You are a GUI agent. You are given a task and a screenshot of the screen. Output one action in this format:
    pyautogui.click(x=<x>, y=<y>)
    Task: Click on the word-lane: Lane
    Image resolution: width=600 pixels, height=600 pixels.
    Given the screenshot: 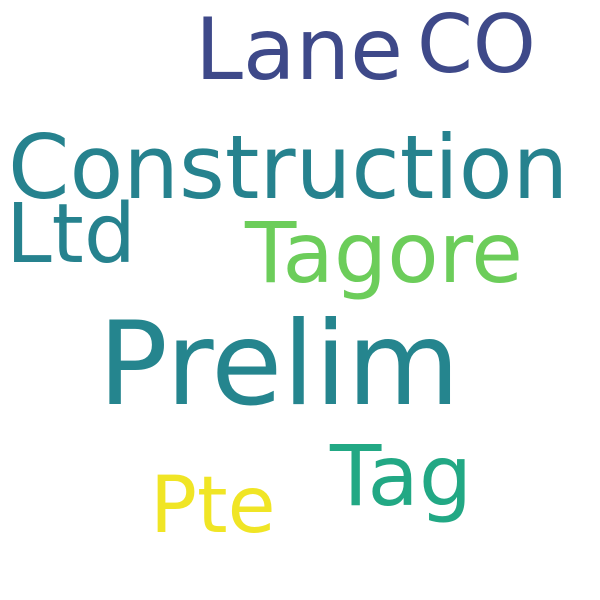 What is the action you would take?
    pyautogui.click(x=299, y=50)
    